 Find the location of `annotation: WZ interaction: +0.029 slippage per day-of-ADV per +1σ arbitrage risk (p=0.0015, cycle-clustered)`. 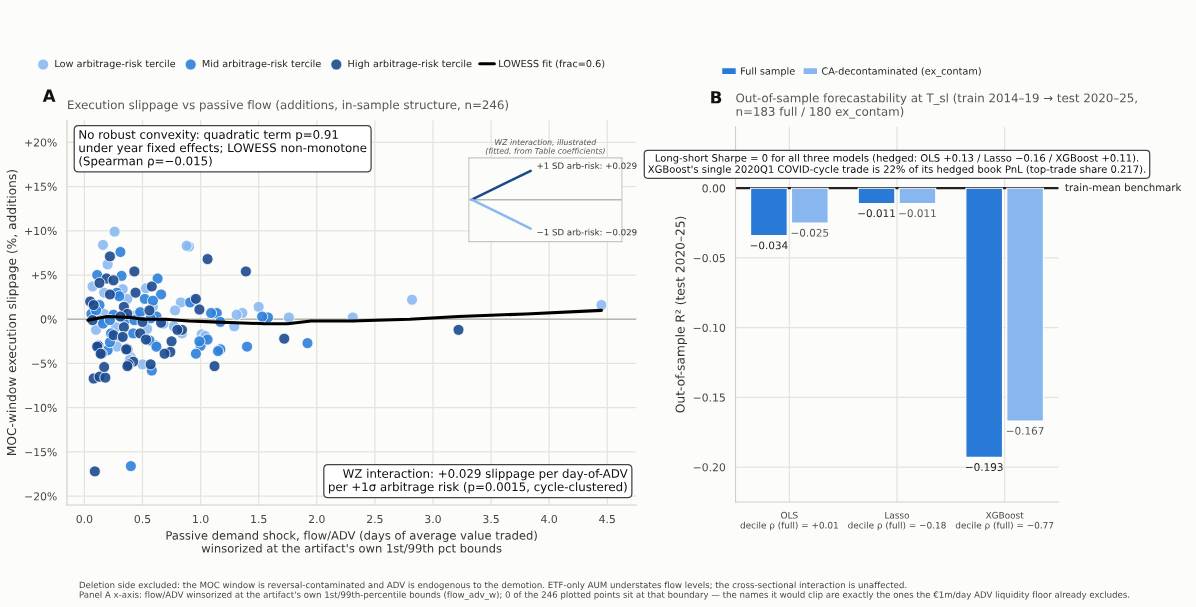

annotation: WZ interaction: +0.029 slippage per day-of-ADV per +1σ arbitrage risk (p=0.0015, cycle-clustered) is located at coordinates (478, 481).